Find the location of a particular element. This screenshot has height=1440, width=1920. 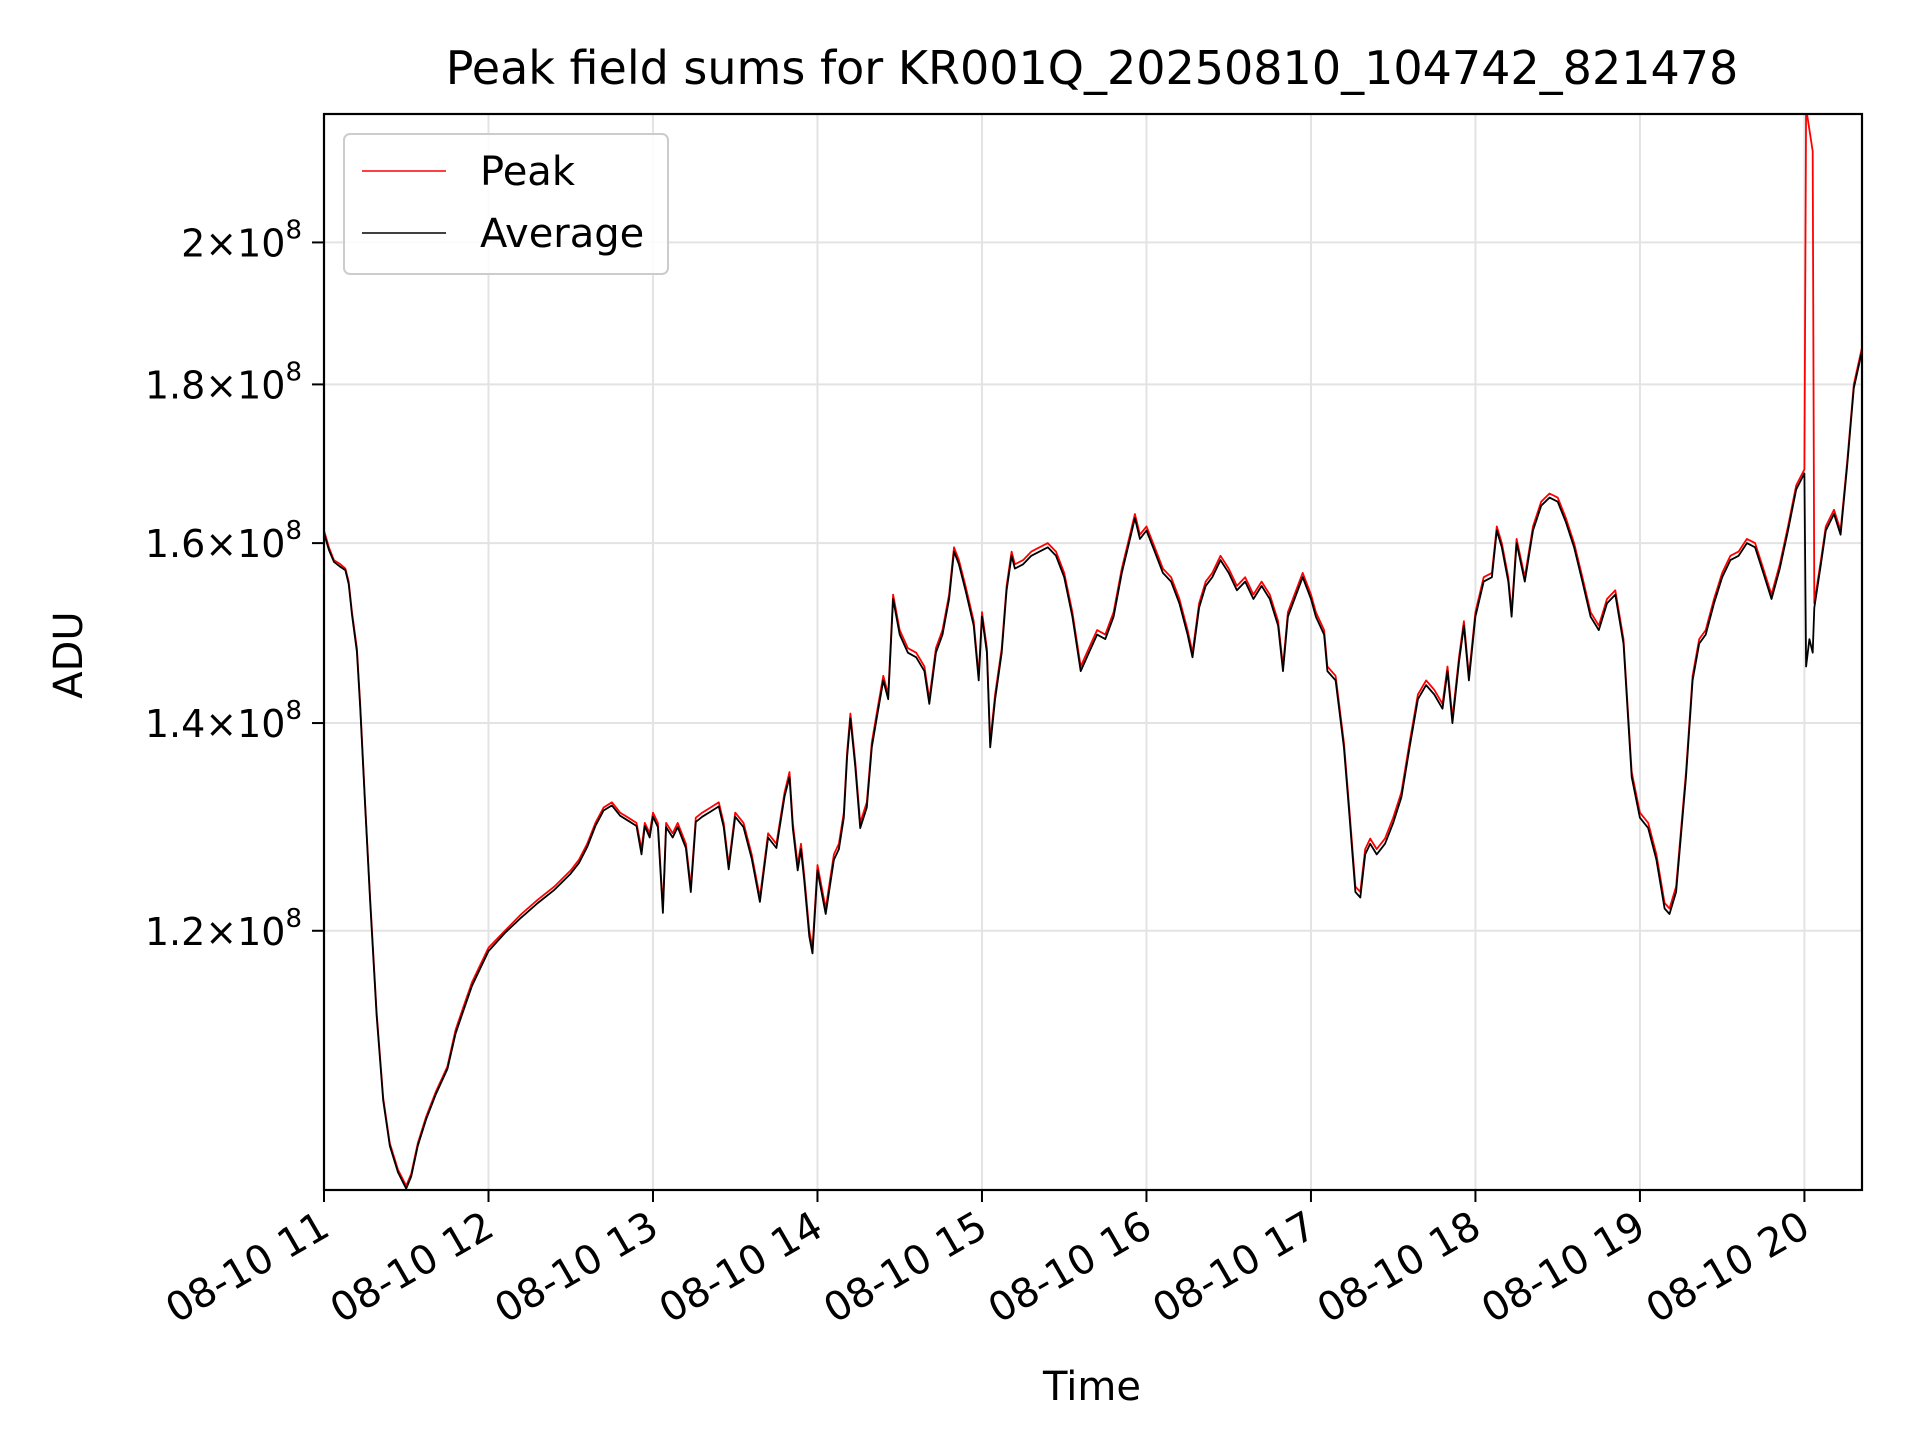

y-axis-ticks: 1.2×108 1.4×108 1.6×108 1.8×108 2×108 is located at coordinates (234, 584).